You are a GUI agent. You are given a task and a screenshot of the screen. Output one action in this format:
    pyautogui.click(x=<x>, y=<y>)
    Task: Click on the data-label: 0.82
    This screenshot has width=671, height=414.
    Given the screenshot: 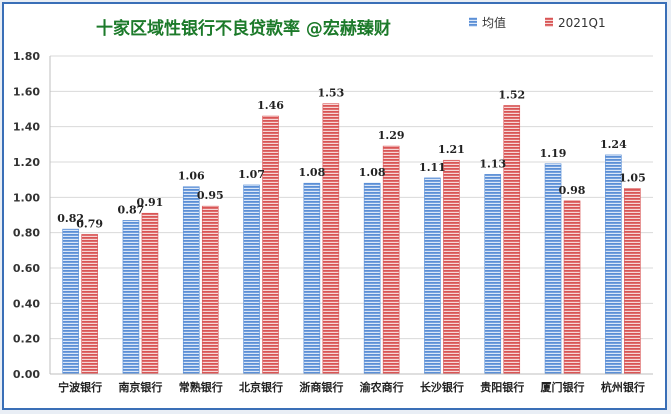 What is the action you would take?
    pyautogui.click(x=70, y=218)
    